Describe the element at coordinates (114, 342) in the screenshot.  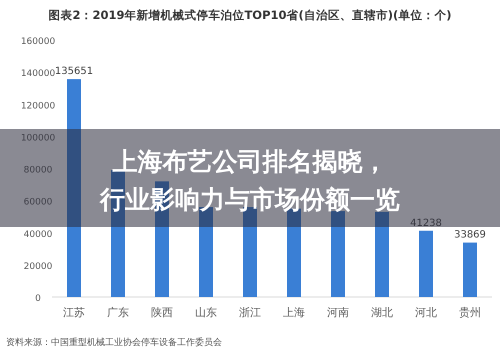
I see `text: 资料来源：中国重型机械工业协会停车设备工作委员会` at that location.